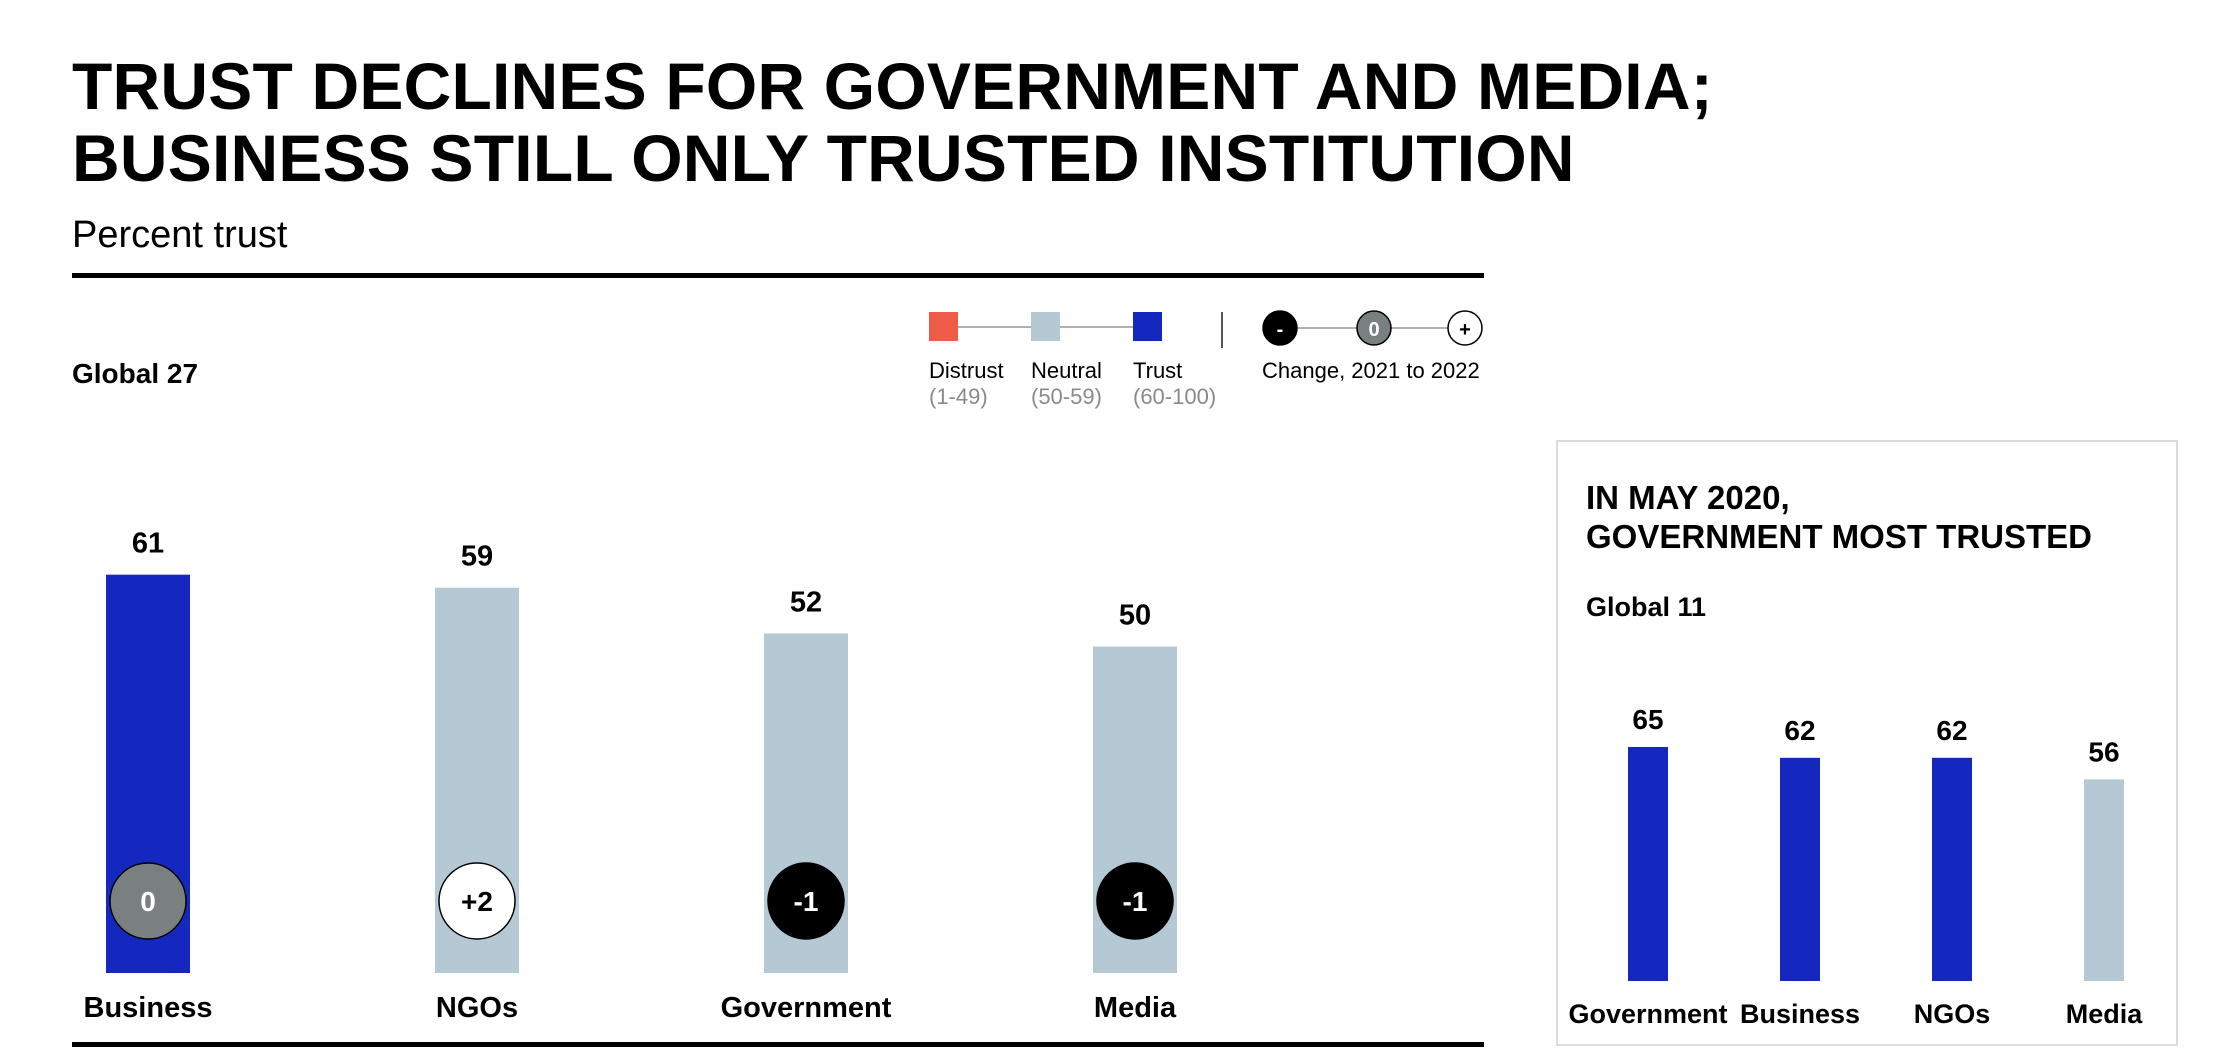  I want to click on inset-bar-ngos, so click(1952, 869).